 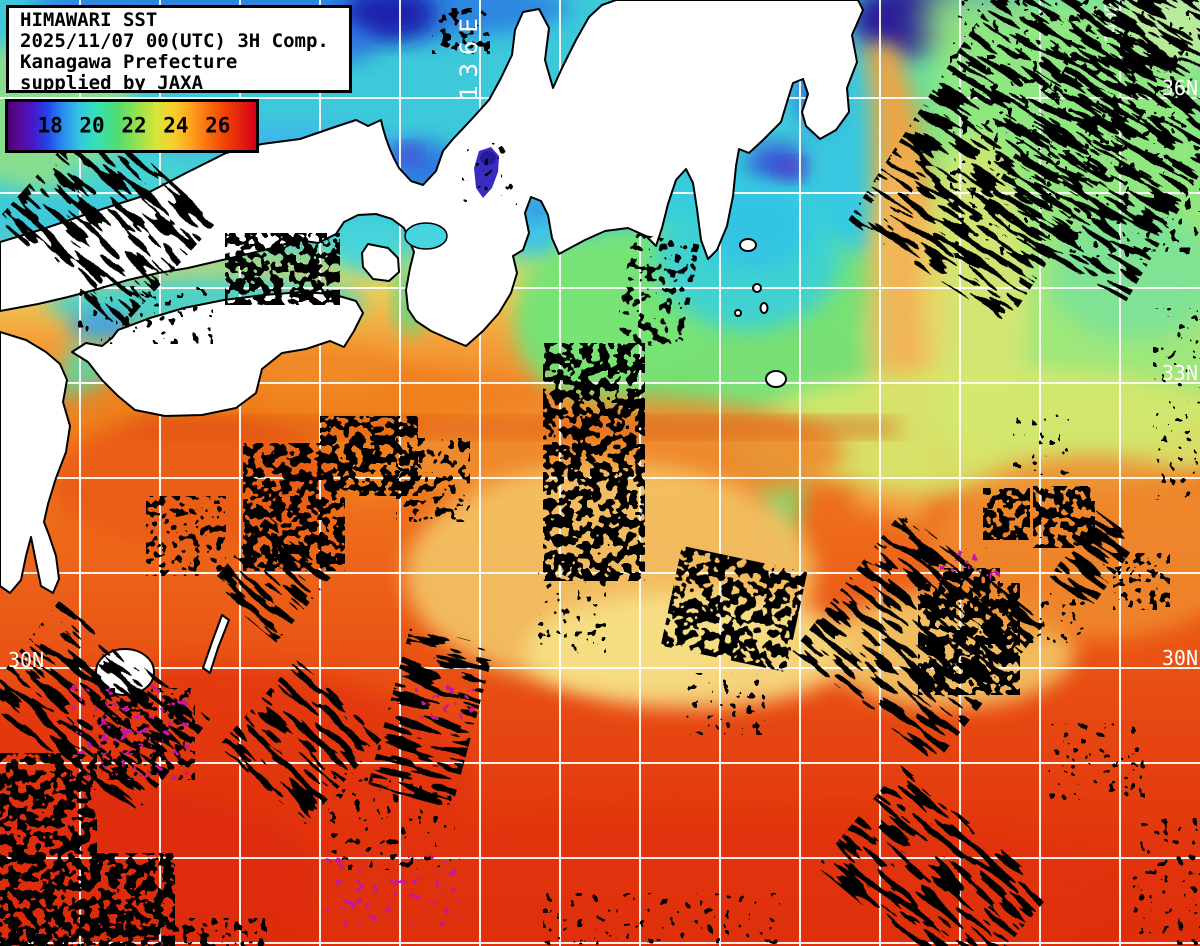 I want to click on harima-nada-bay, so click(x=426, y=236).